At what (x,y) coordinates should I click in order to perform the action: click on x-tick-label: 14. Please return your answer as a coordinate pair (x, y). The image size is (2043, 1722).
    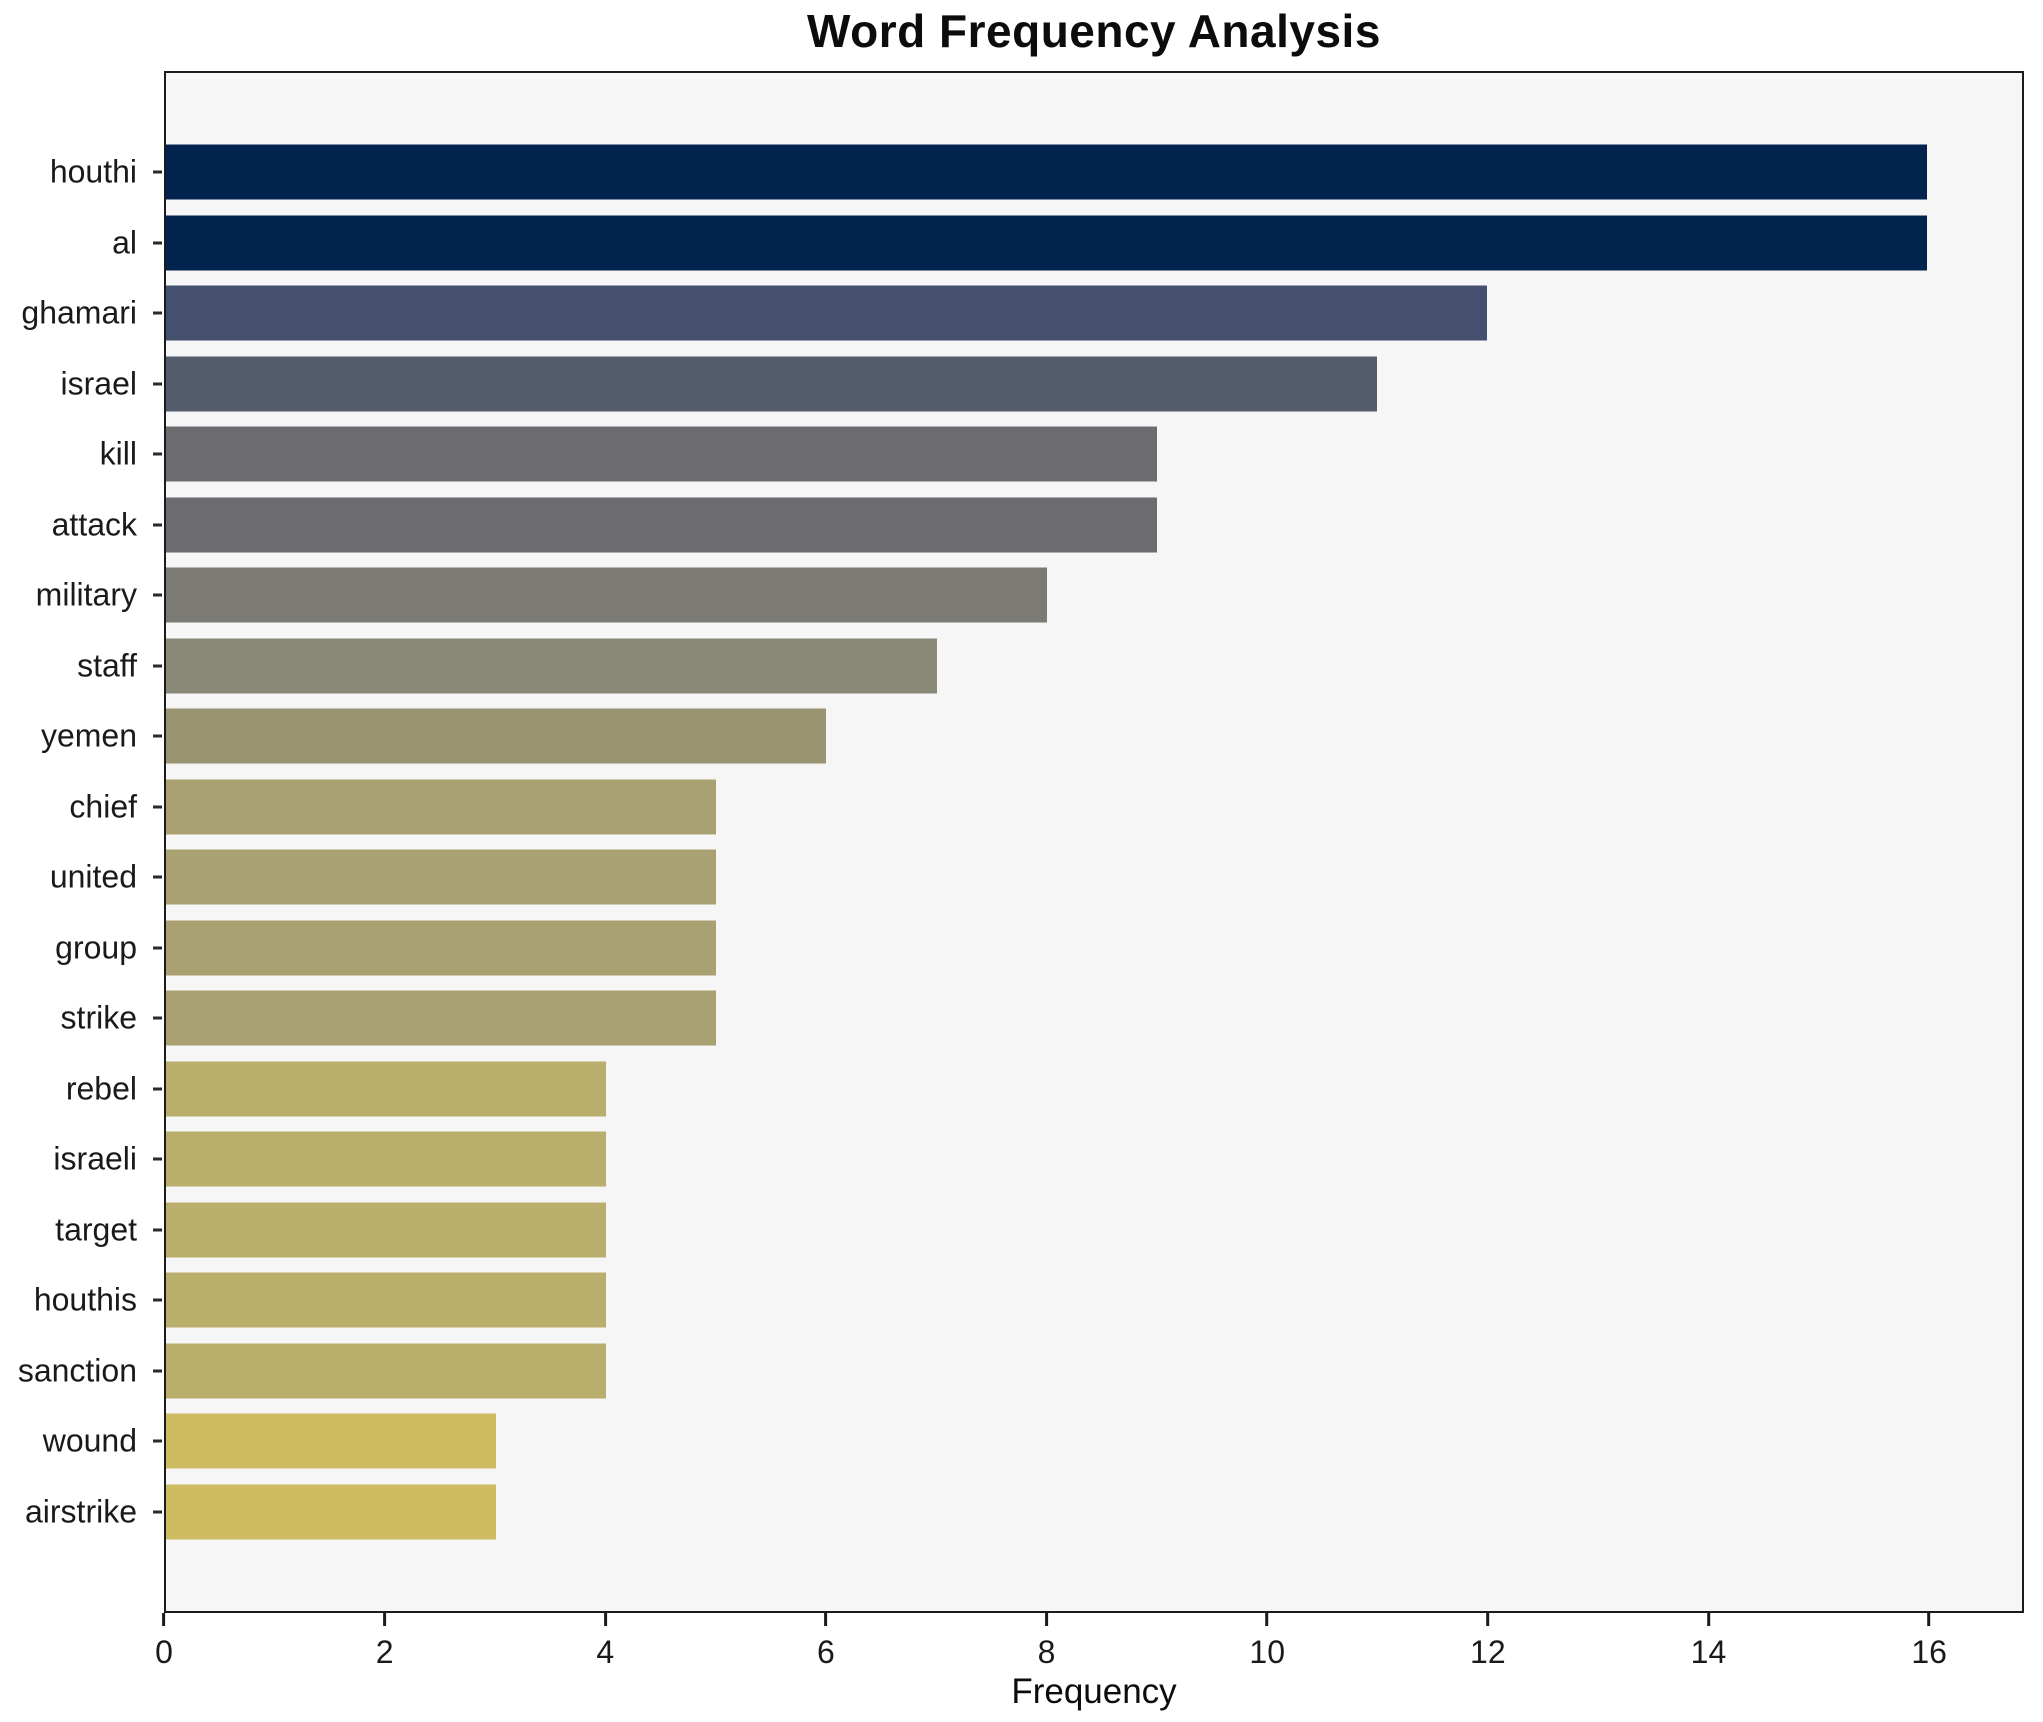
    Looking at the image, I should click on (1708, 1652).